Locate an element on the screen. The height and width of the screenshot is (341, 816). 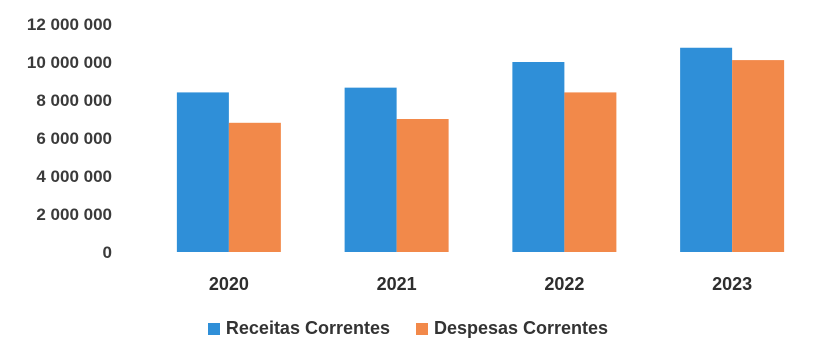
legend-label-despesas: Despesas Correntes is located at coordinates (521, 328).